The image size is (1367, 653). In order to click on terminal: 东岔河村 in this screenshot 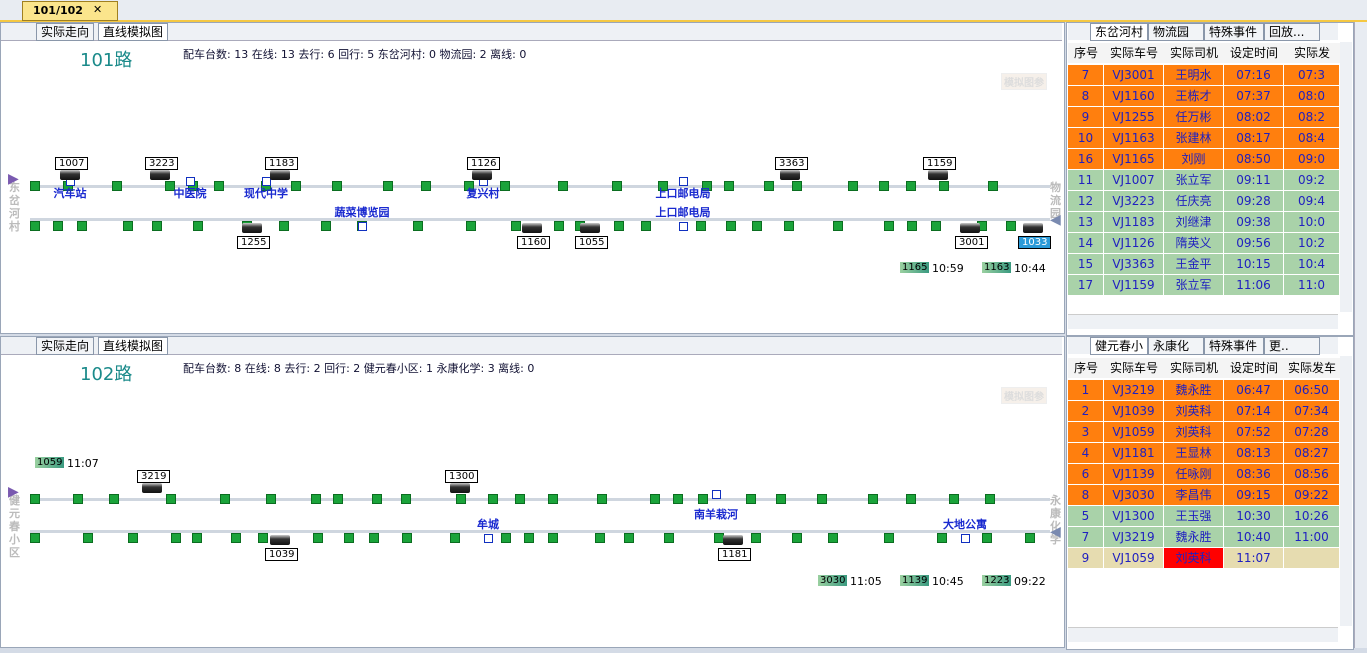, I will do `click(14, 207)`.